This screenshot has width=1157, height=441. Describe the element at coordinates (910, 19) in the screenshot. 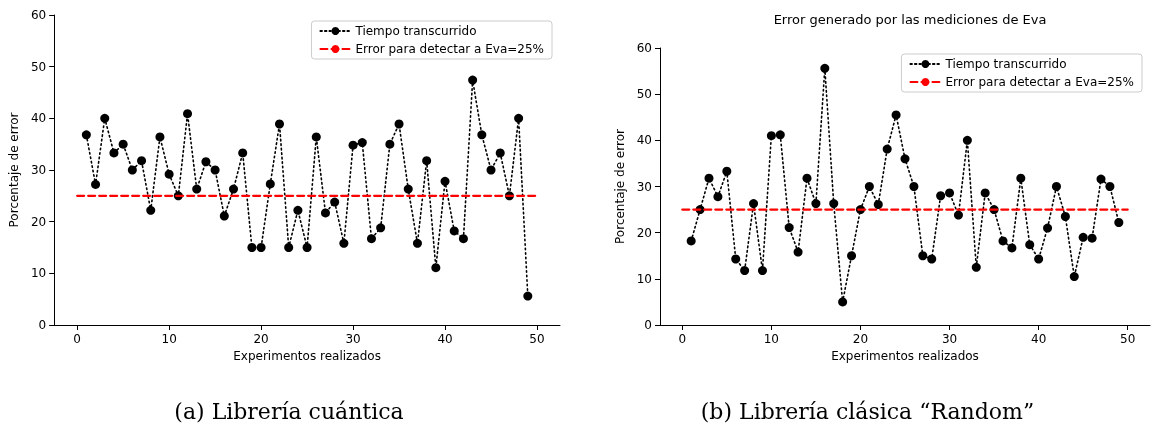

I see `chart-title: Error generado por las mediciones de Eva` at that location.